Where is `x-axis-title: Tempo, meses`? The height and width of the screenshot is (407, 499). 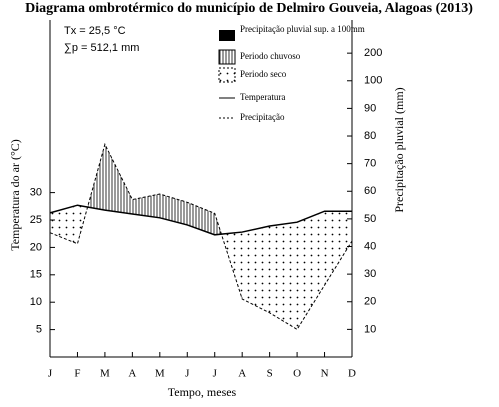 x-axis-title: Tempo, meses is located at coordinates (202, 392).